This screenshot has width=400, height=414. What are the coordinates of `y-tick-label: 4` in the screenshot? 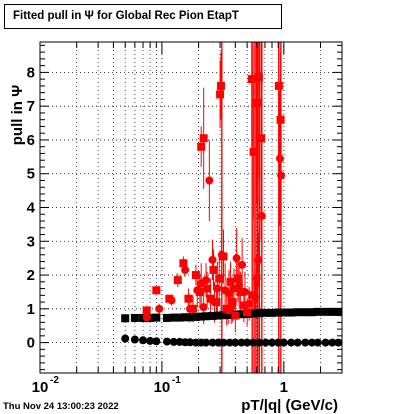 It's located at (31, 208).